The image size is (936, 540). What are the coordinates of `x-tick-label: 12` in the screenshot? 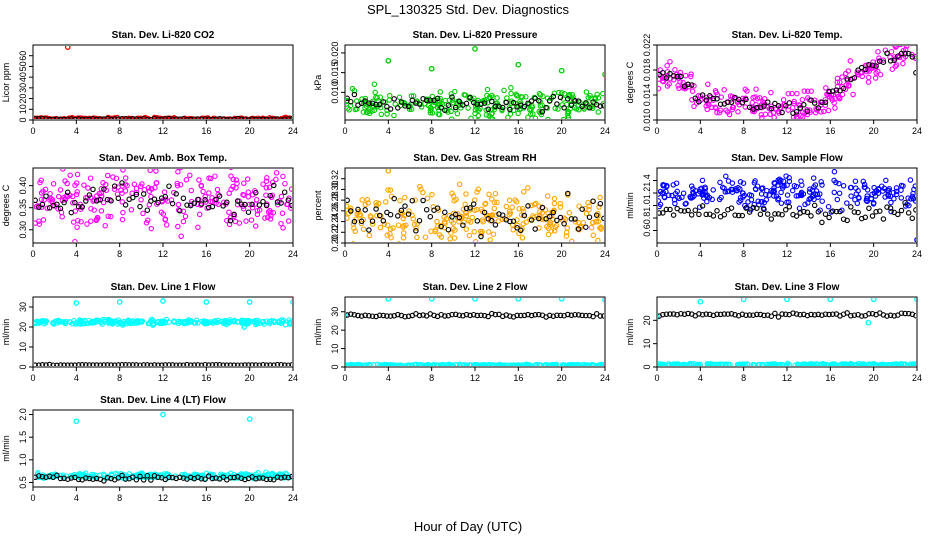 It's located at (475, 131).